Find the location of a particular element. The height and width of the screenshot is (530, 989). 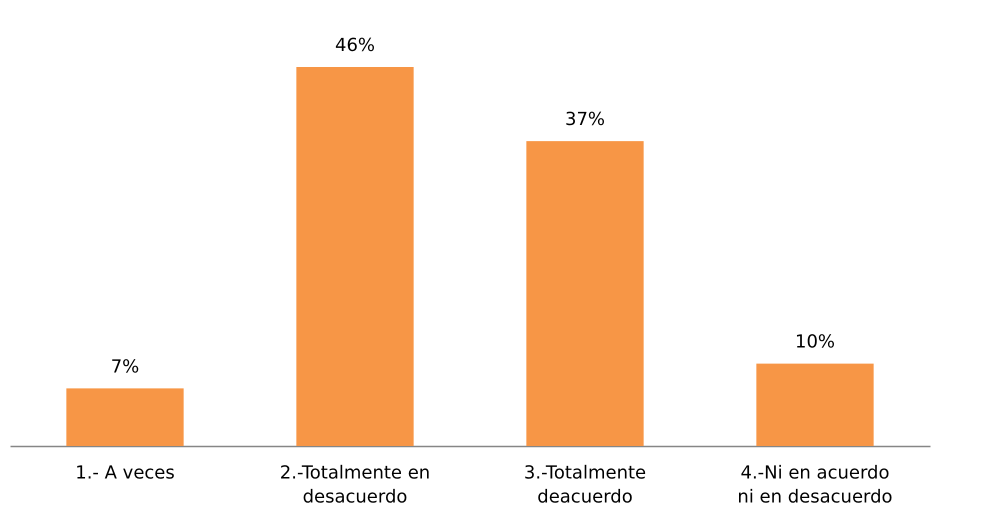

data-label: 46% is located at coordinates (355, 45).